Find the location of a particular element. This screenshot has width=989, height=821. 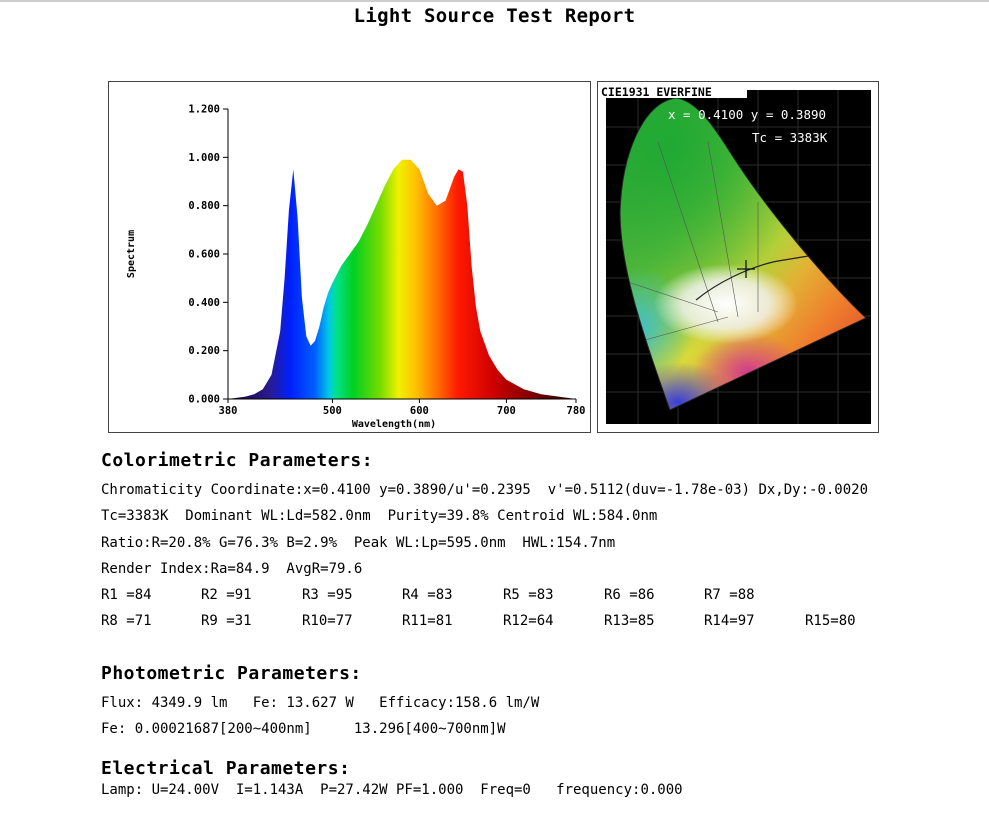

planckian-locus is located at coordinates (752, 278).